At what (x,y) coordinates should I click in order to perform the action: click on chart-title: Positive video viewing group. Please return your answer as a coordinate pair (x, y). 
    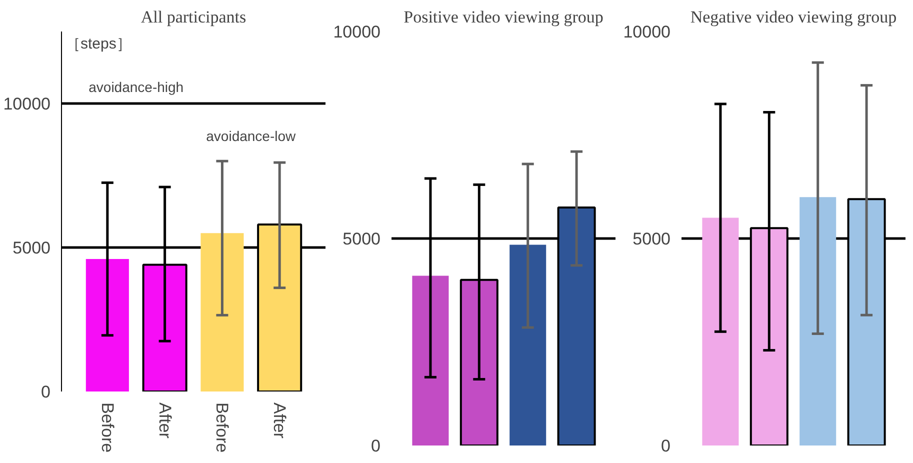
    Looking at the image, I should click on (504, 17).